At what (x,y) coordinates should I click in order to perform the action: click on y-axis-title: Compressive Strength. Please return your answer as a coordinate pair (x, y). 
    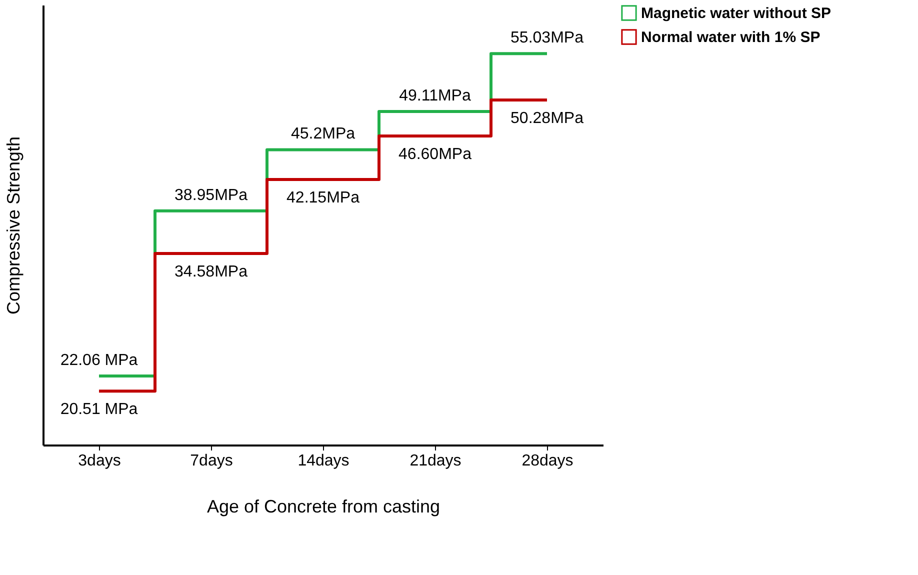
    Looking at the image, I should click on (14, 225).